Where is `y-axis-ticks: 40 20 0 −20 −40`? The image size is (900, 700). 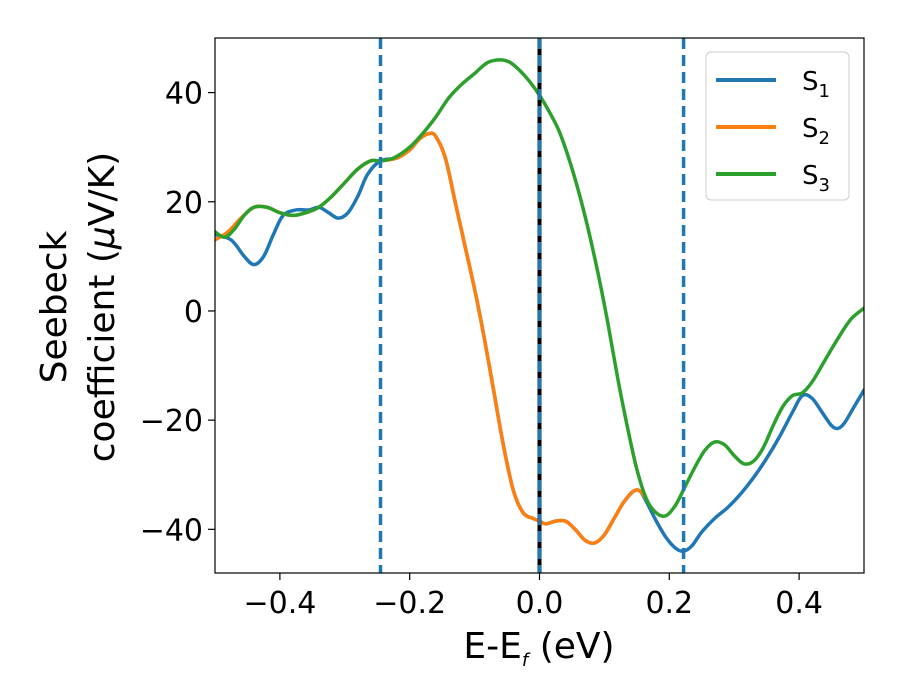 y-axis-ticks: 40 20 0 −20 −40 is located at coordinates (177, 312).